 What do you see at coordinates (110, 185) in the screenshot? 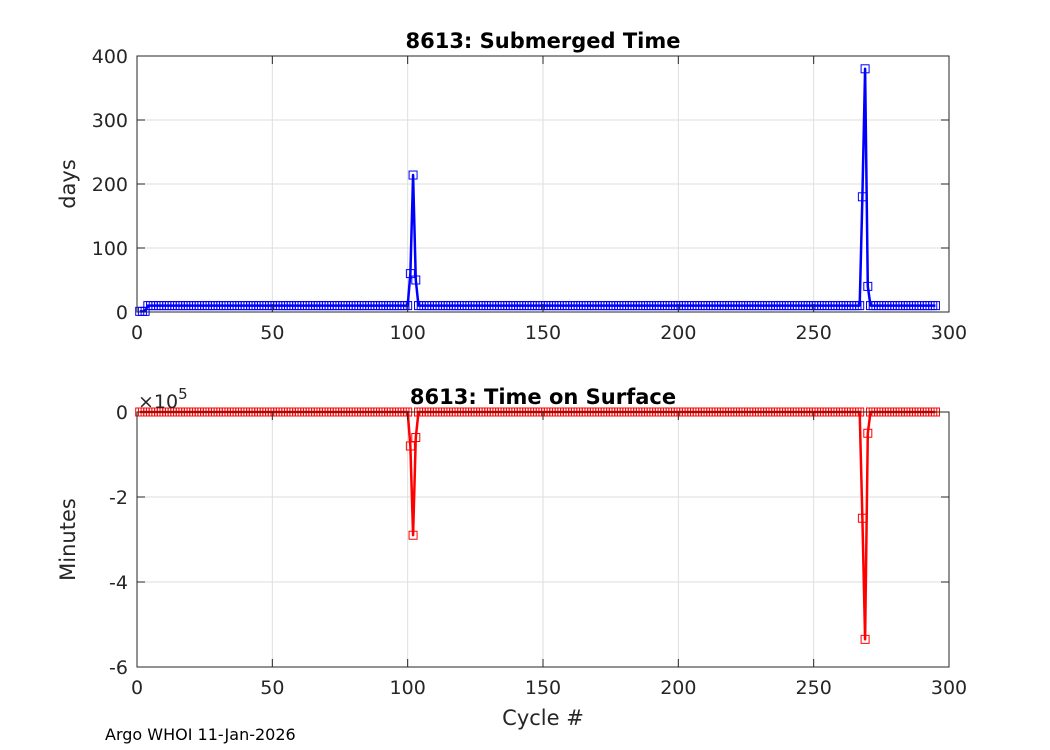
I see `y-tick-label: 200` at bounding box center [110, 185].